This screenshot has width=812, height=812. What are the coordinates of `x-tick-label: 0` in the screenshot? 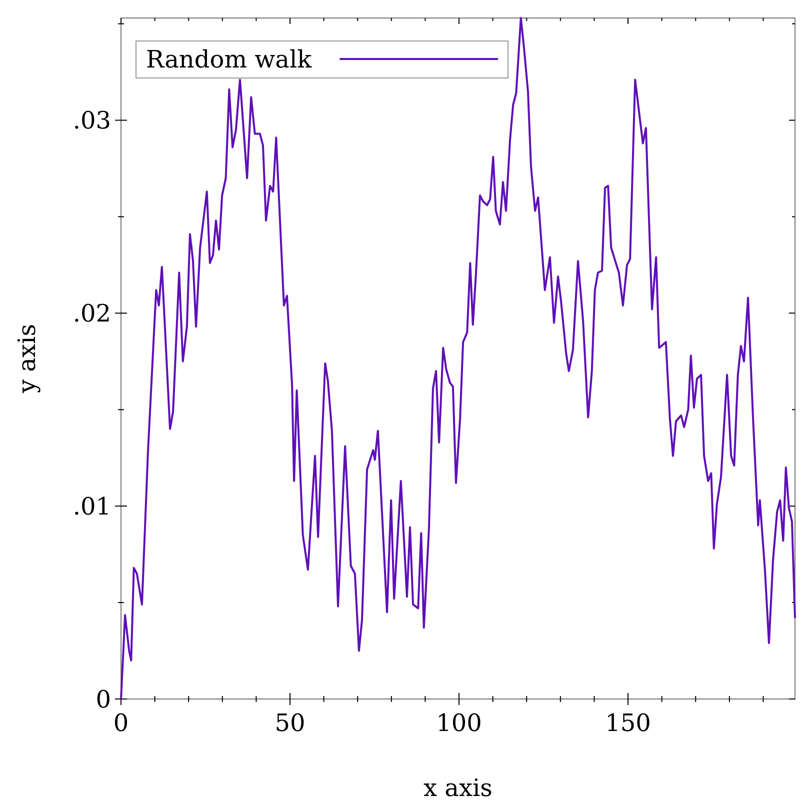 It's located at (121, 723).